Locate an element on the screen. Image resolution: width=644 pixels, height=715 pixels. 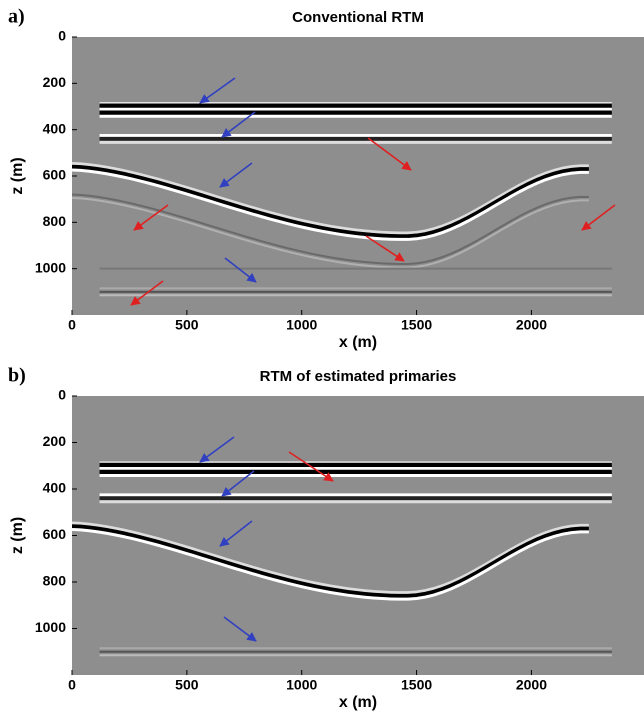
panel-label: b) is located at coordinates (17, 376).